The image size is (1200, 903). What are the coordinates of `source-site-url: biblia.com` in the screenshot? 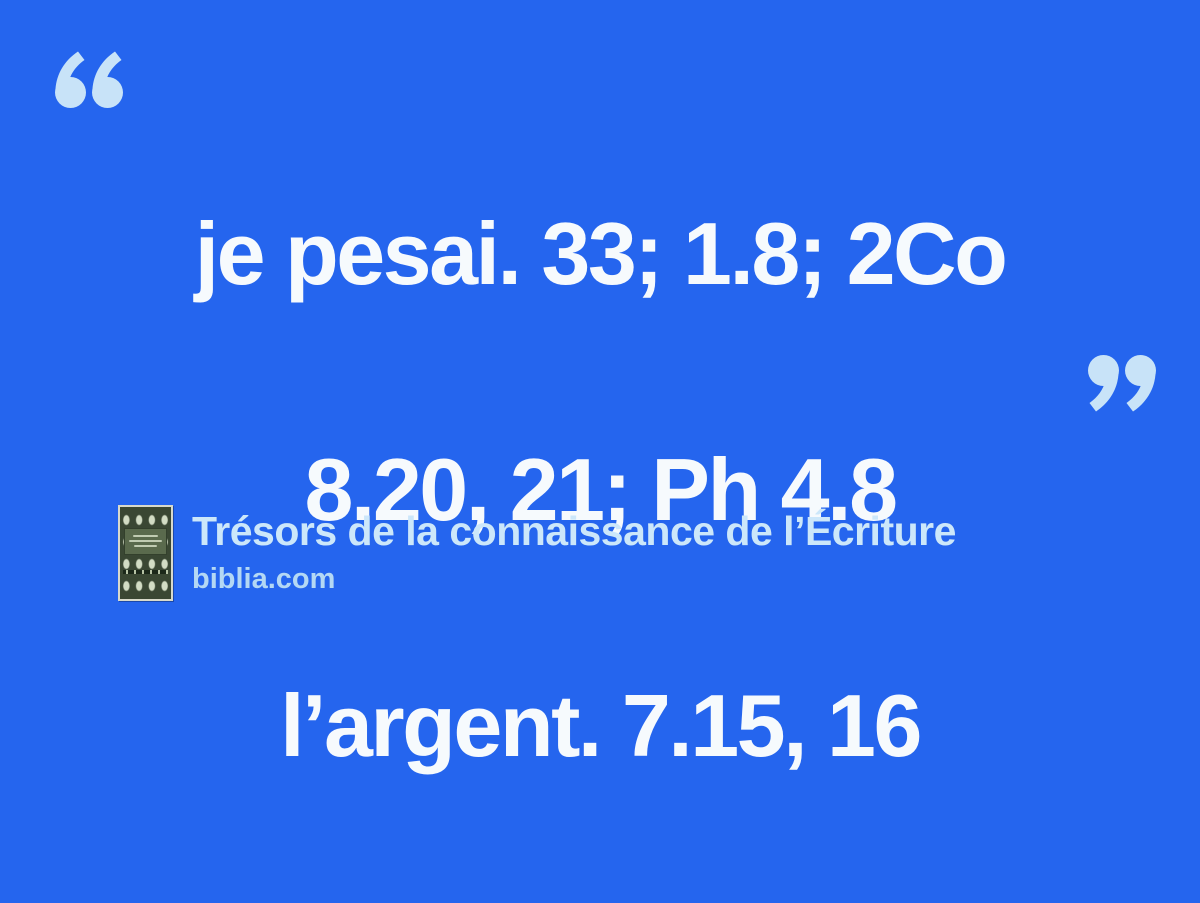 It's located at (264, 579).